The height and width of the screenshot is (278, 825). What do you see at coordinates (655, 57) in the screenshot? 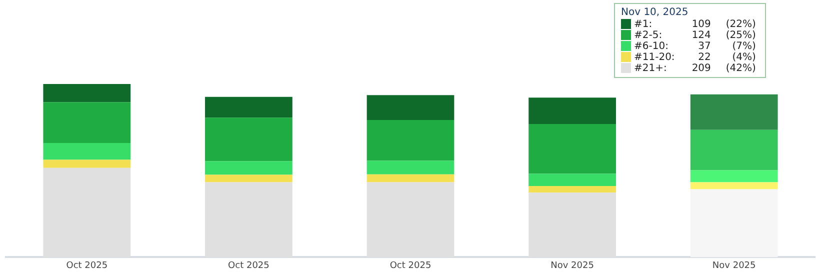
I see `legend-label: #11-20:` at bounding box center [655, 57].